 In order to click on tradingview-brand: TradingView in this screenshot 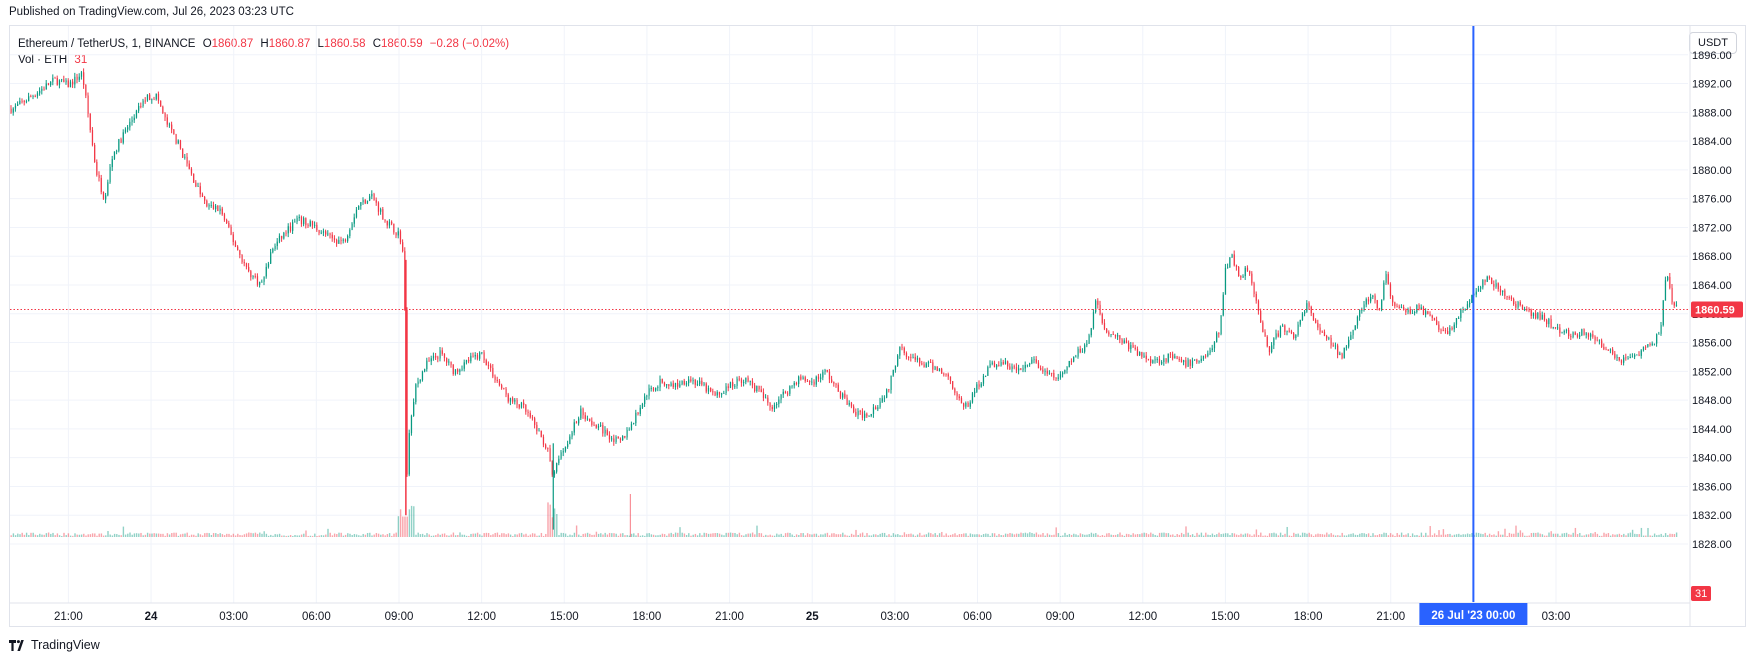, I will do `click(54, 645)`.